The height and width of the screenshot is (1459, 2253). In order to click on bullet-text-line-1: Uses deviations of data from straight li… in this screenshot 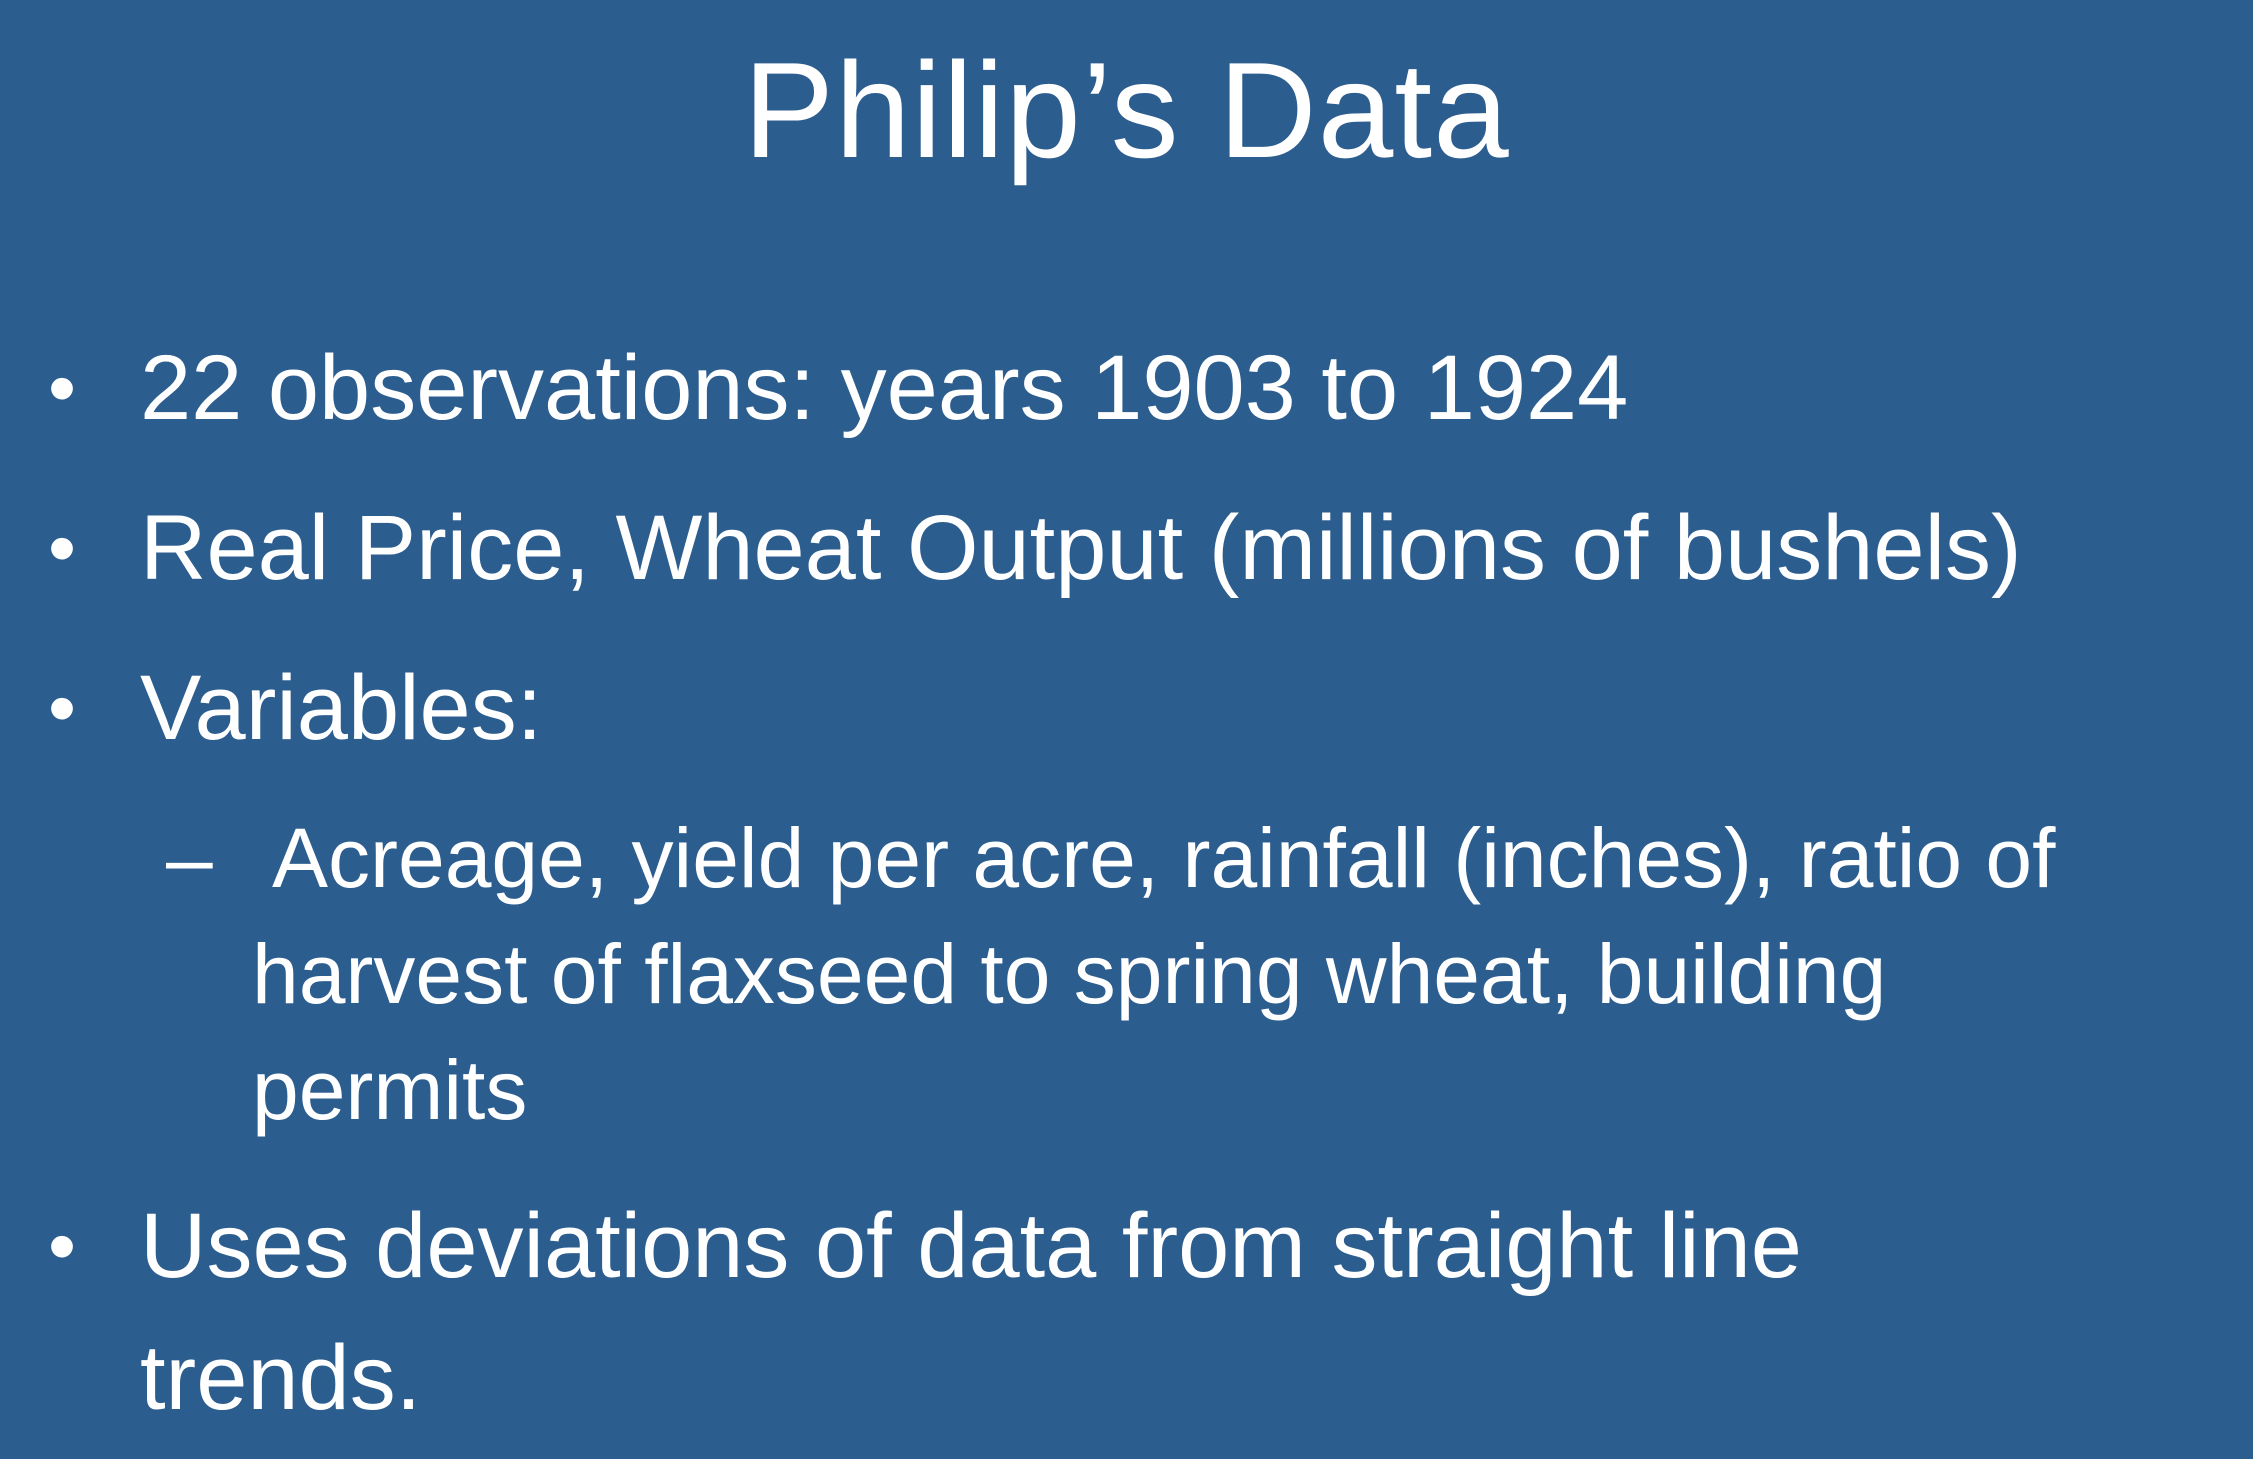, I will do `click(971, 1246)`.